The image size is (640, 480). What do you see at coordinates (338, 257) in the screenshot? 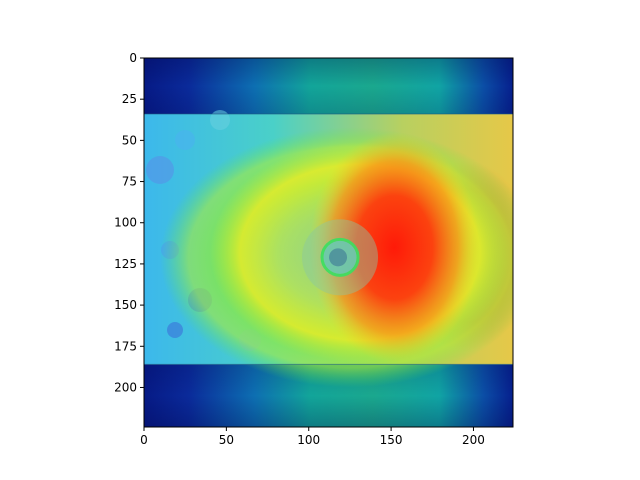
I see `eye-core` at bounding box center [338, 257].